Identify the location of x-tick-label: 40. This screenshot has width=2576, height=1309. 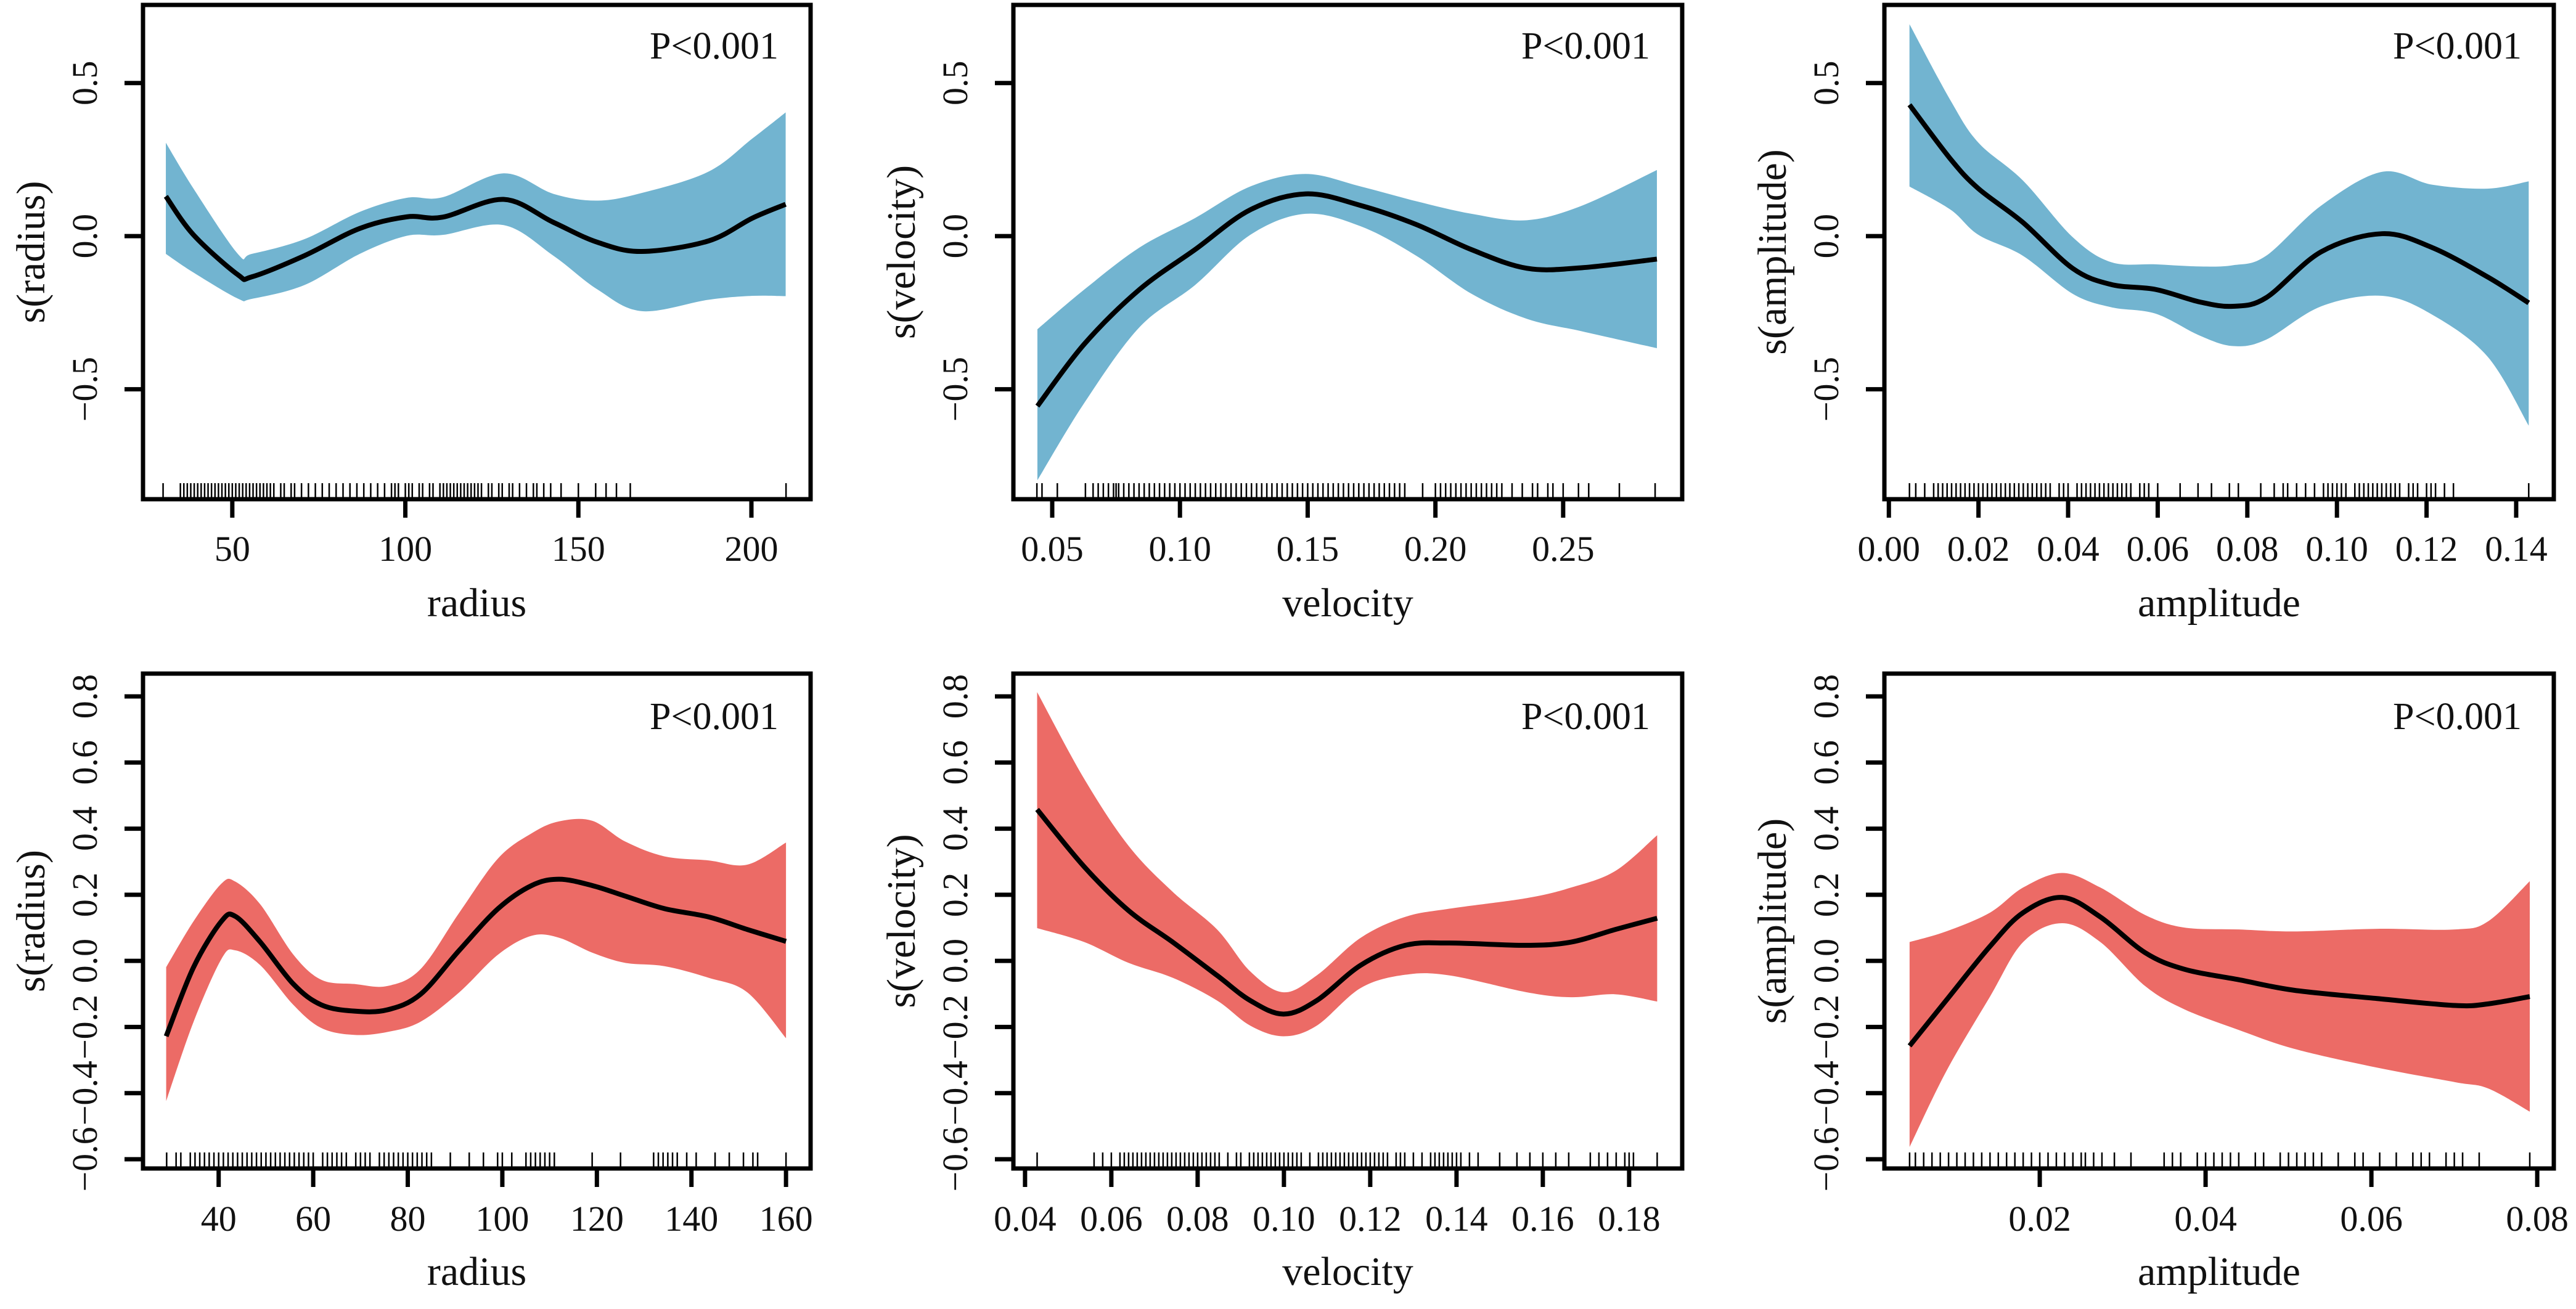
(219, 1219).